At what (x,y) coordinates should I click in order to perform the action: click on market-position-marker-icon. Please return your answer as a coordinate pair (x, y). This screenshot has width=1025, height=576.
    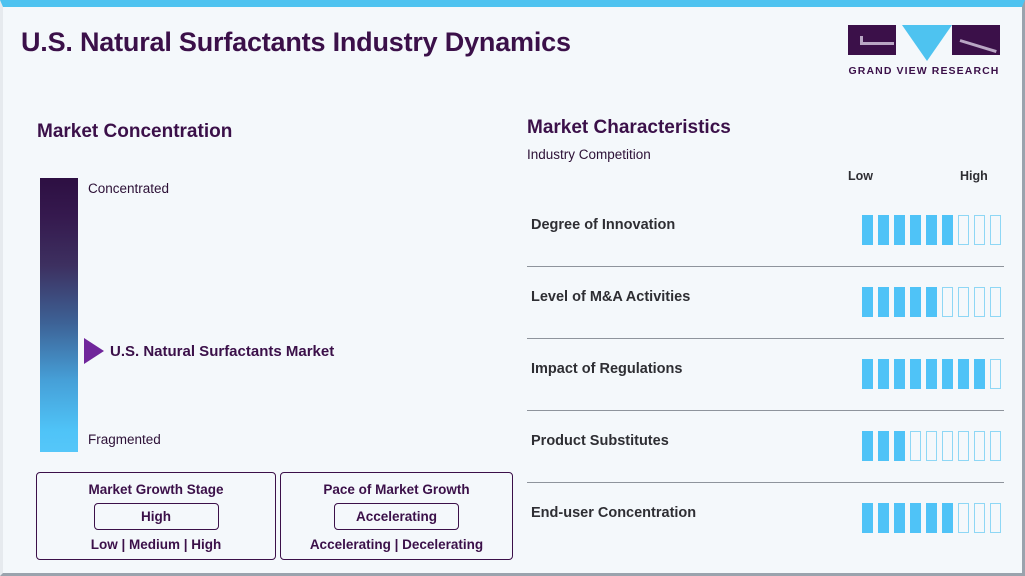
    Looking at the image, I should click on (94, 351).